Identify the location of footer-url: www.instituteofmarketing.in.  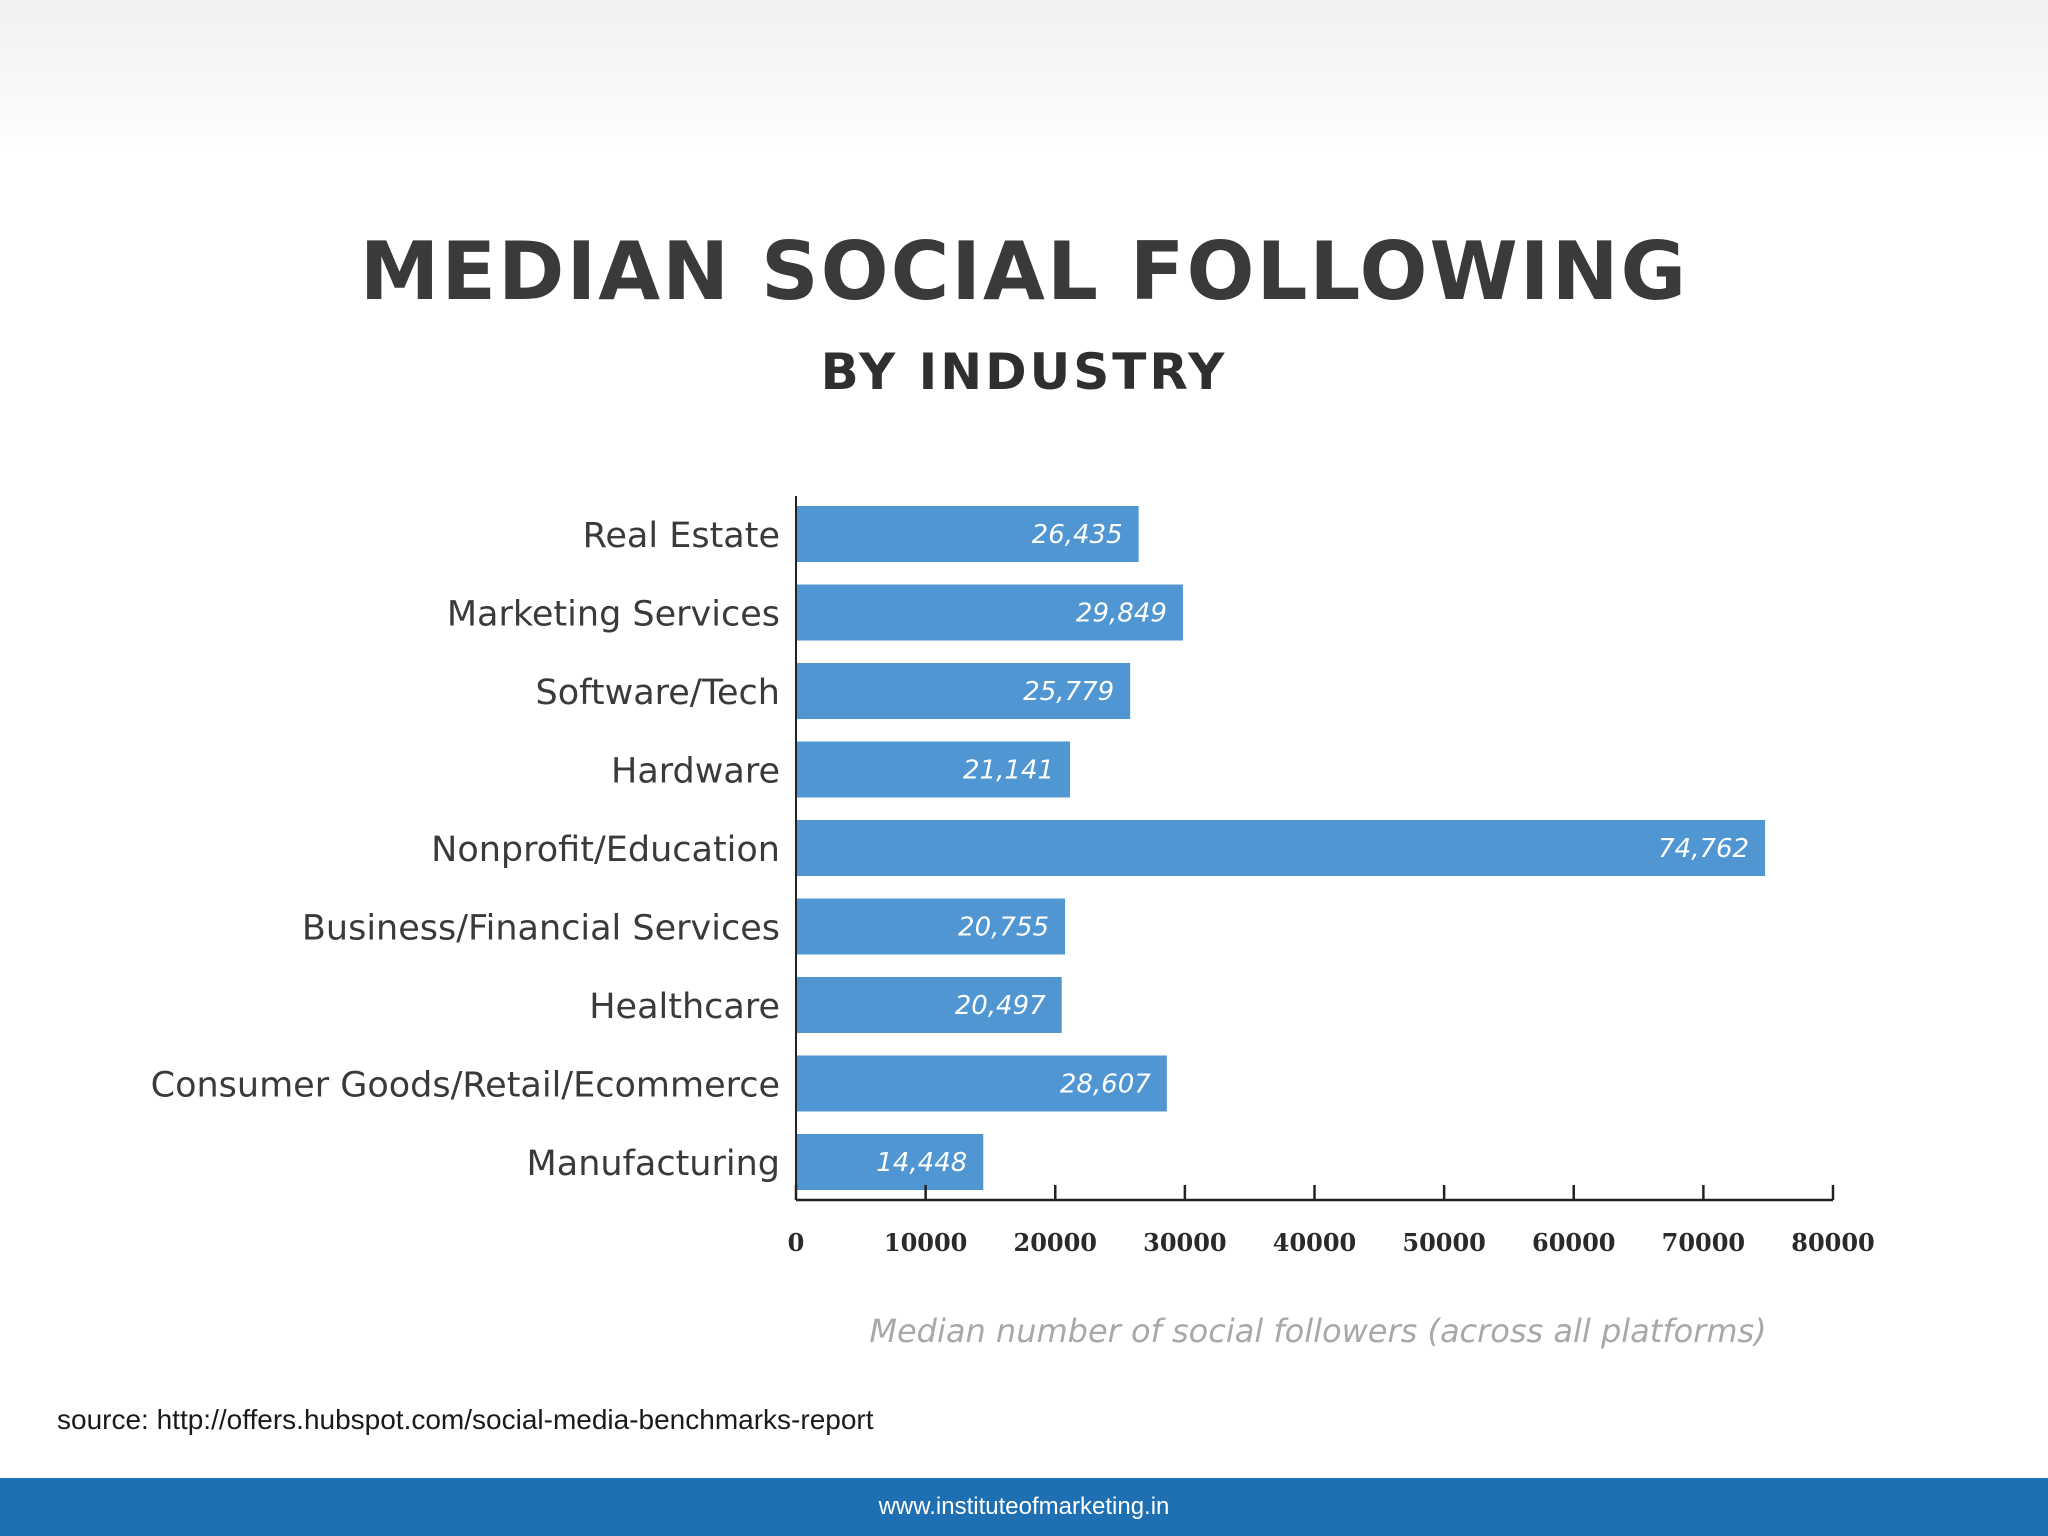
(1024, 1506).